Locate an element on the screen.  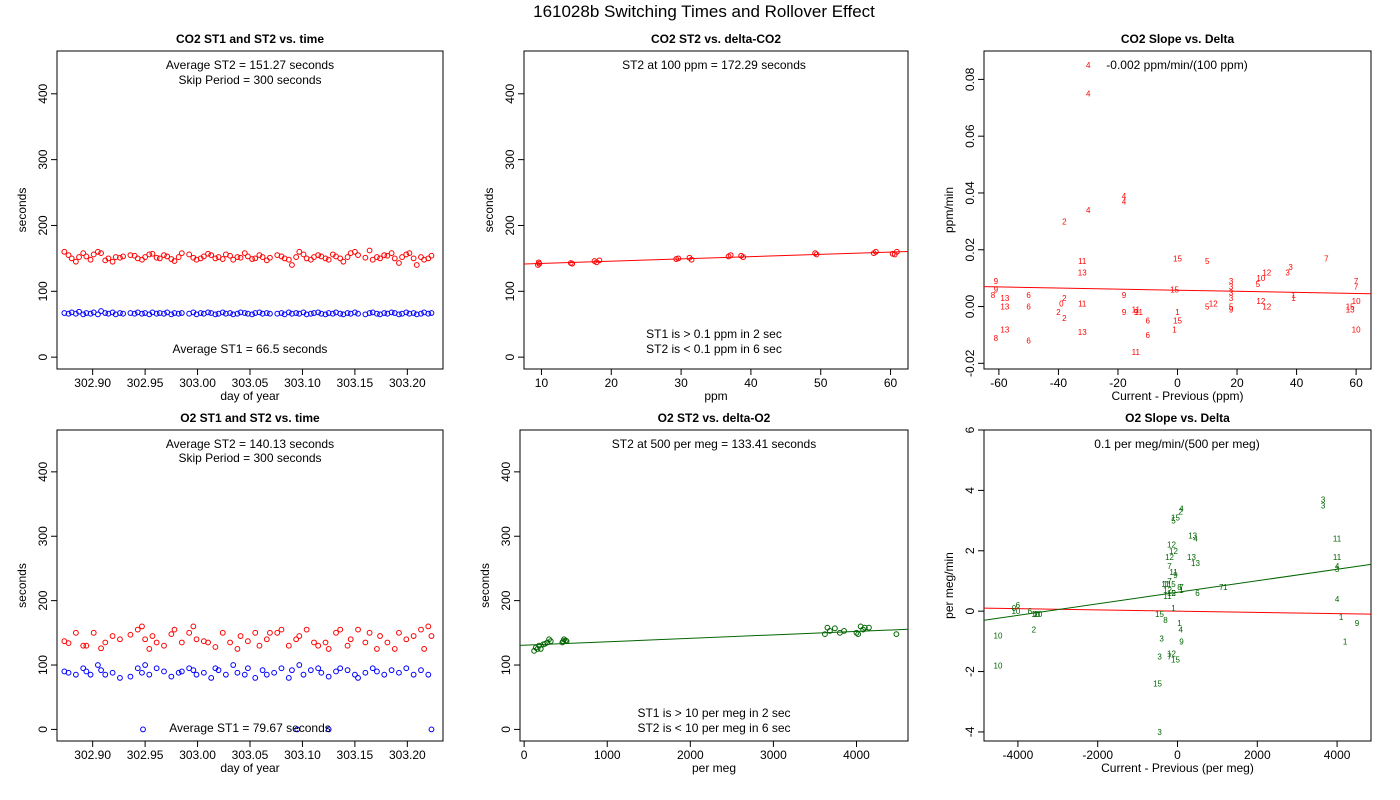
point-label: 0 is located at coordinates (1061, 304).